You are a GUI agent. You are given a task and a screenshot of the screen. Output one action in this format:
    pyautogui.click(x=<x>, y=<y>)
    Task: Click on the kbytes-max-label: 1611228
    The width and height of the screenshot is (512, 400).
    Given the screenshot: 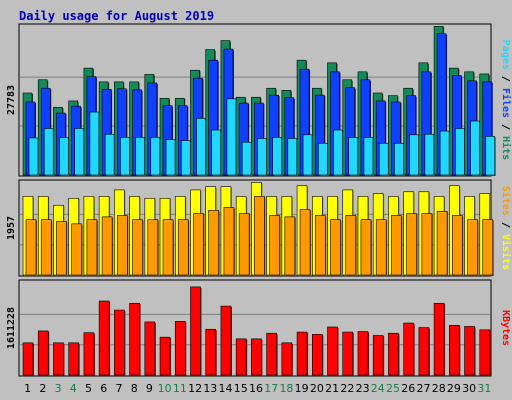 What is the action you would take?
    pyautogui.click(x=11, y=328)
    